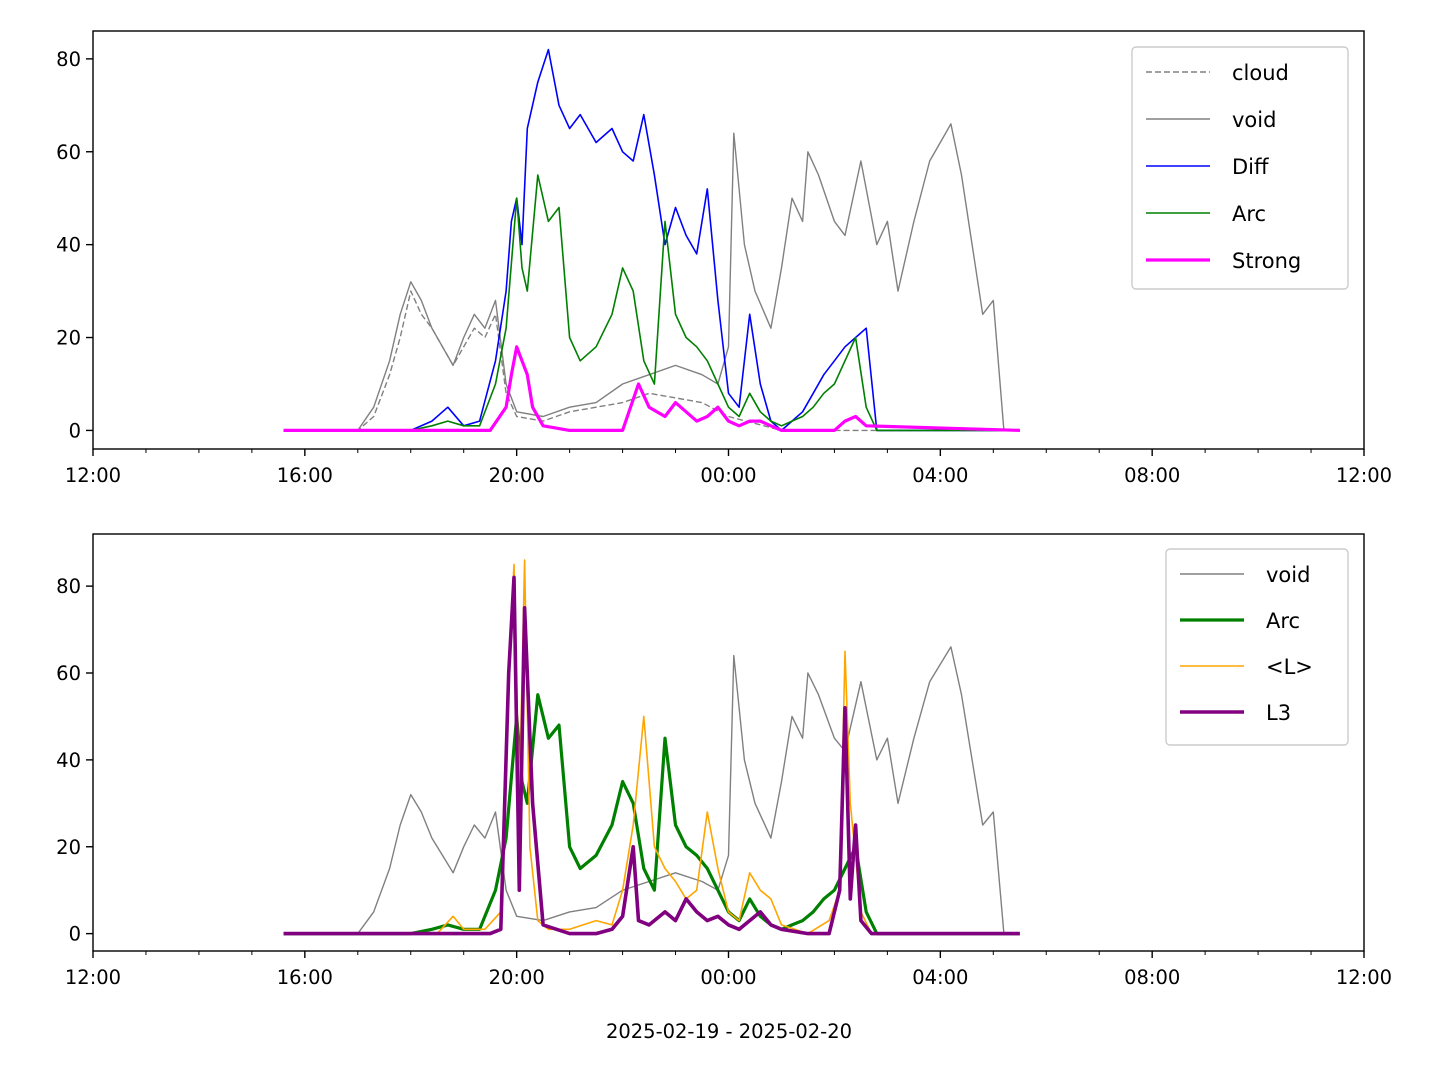  I want to click on legend-label-diff: Diff, so click(1250, 167).